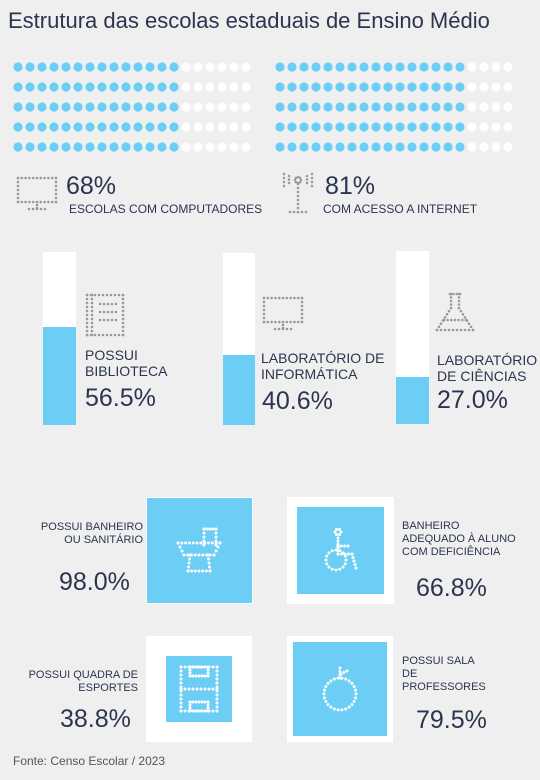  I want to click on teachers-room-label: POSSUI SALA DE PROFESSORES, so click(444, 674).